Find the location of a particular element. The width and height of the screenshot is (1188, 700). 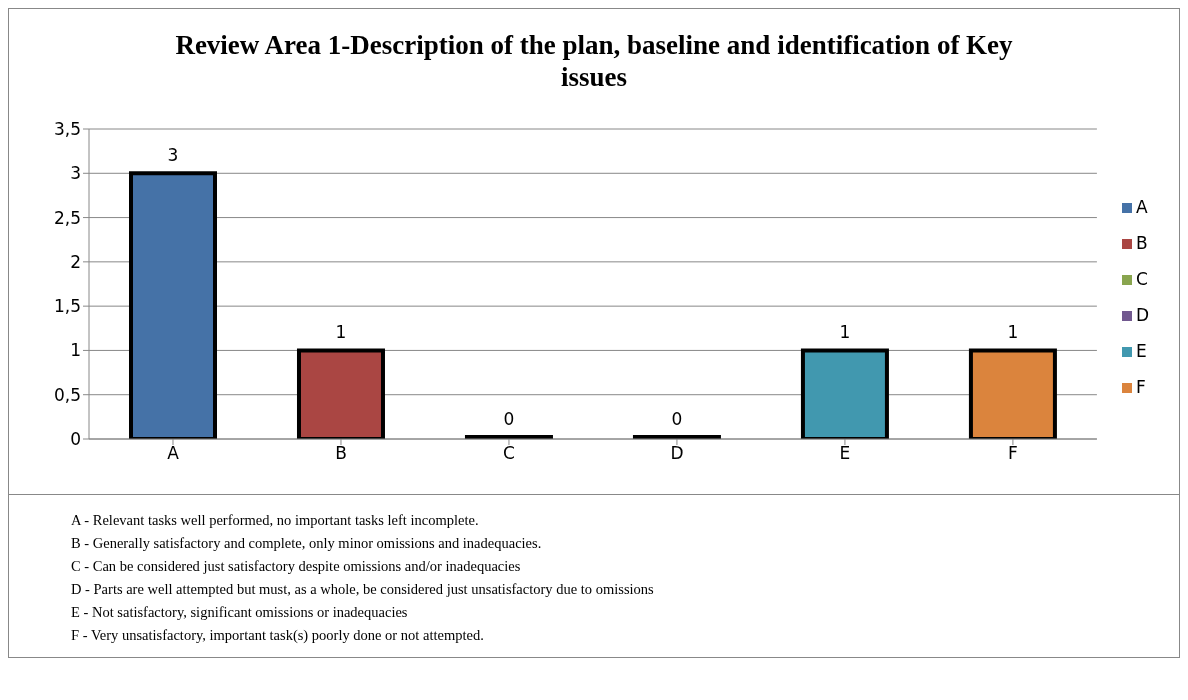

y-tick-label: 3,5 is located at coordinates (67, 129).